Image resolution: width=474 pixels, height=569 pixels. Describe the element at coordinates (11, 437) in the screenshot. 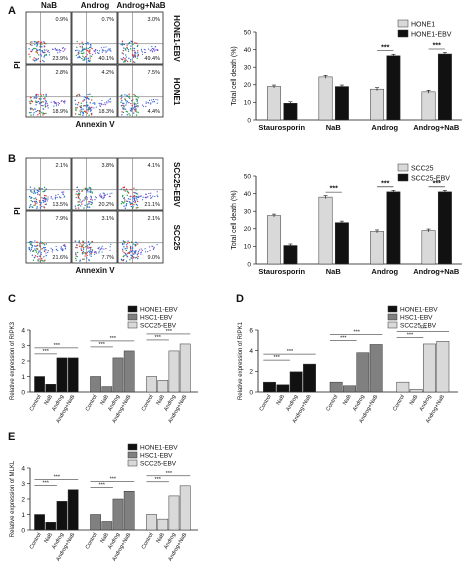

I see `panel-letter-e: E` at that location.